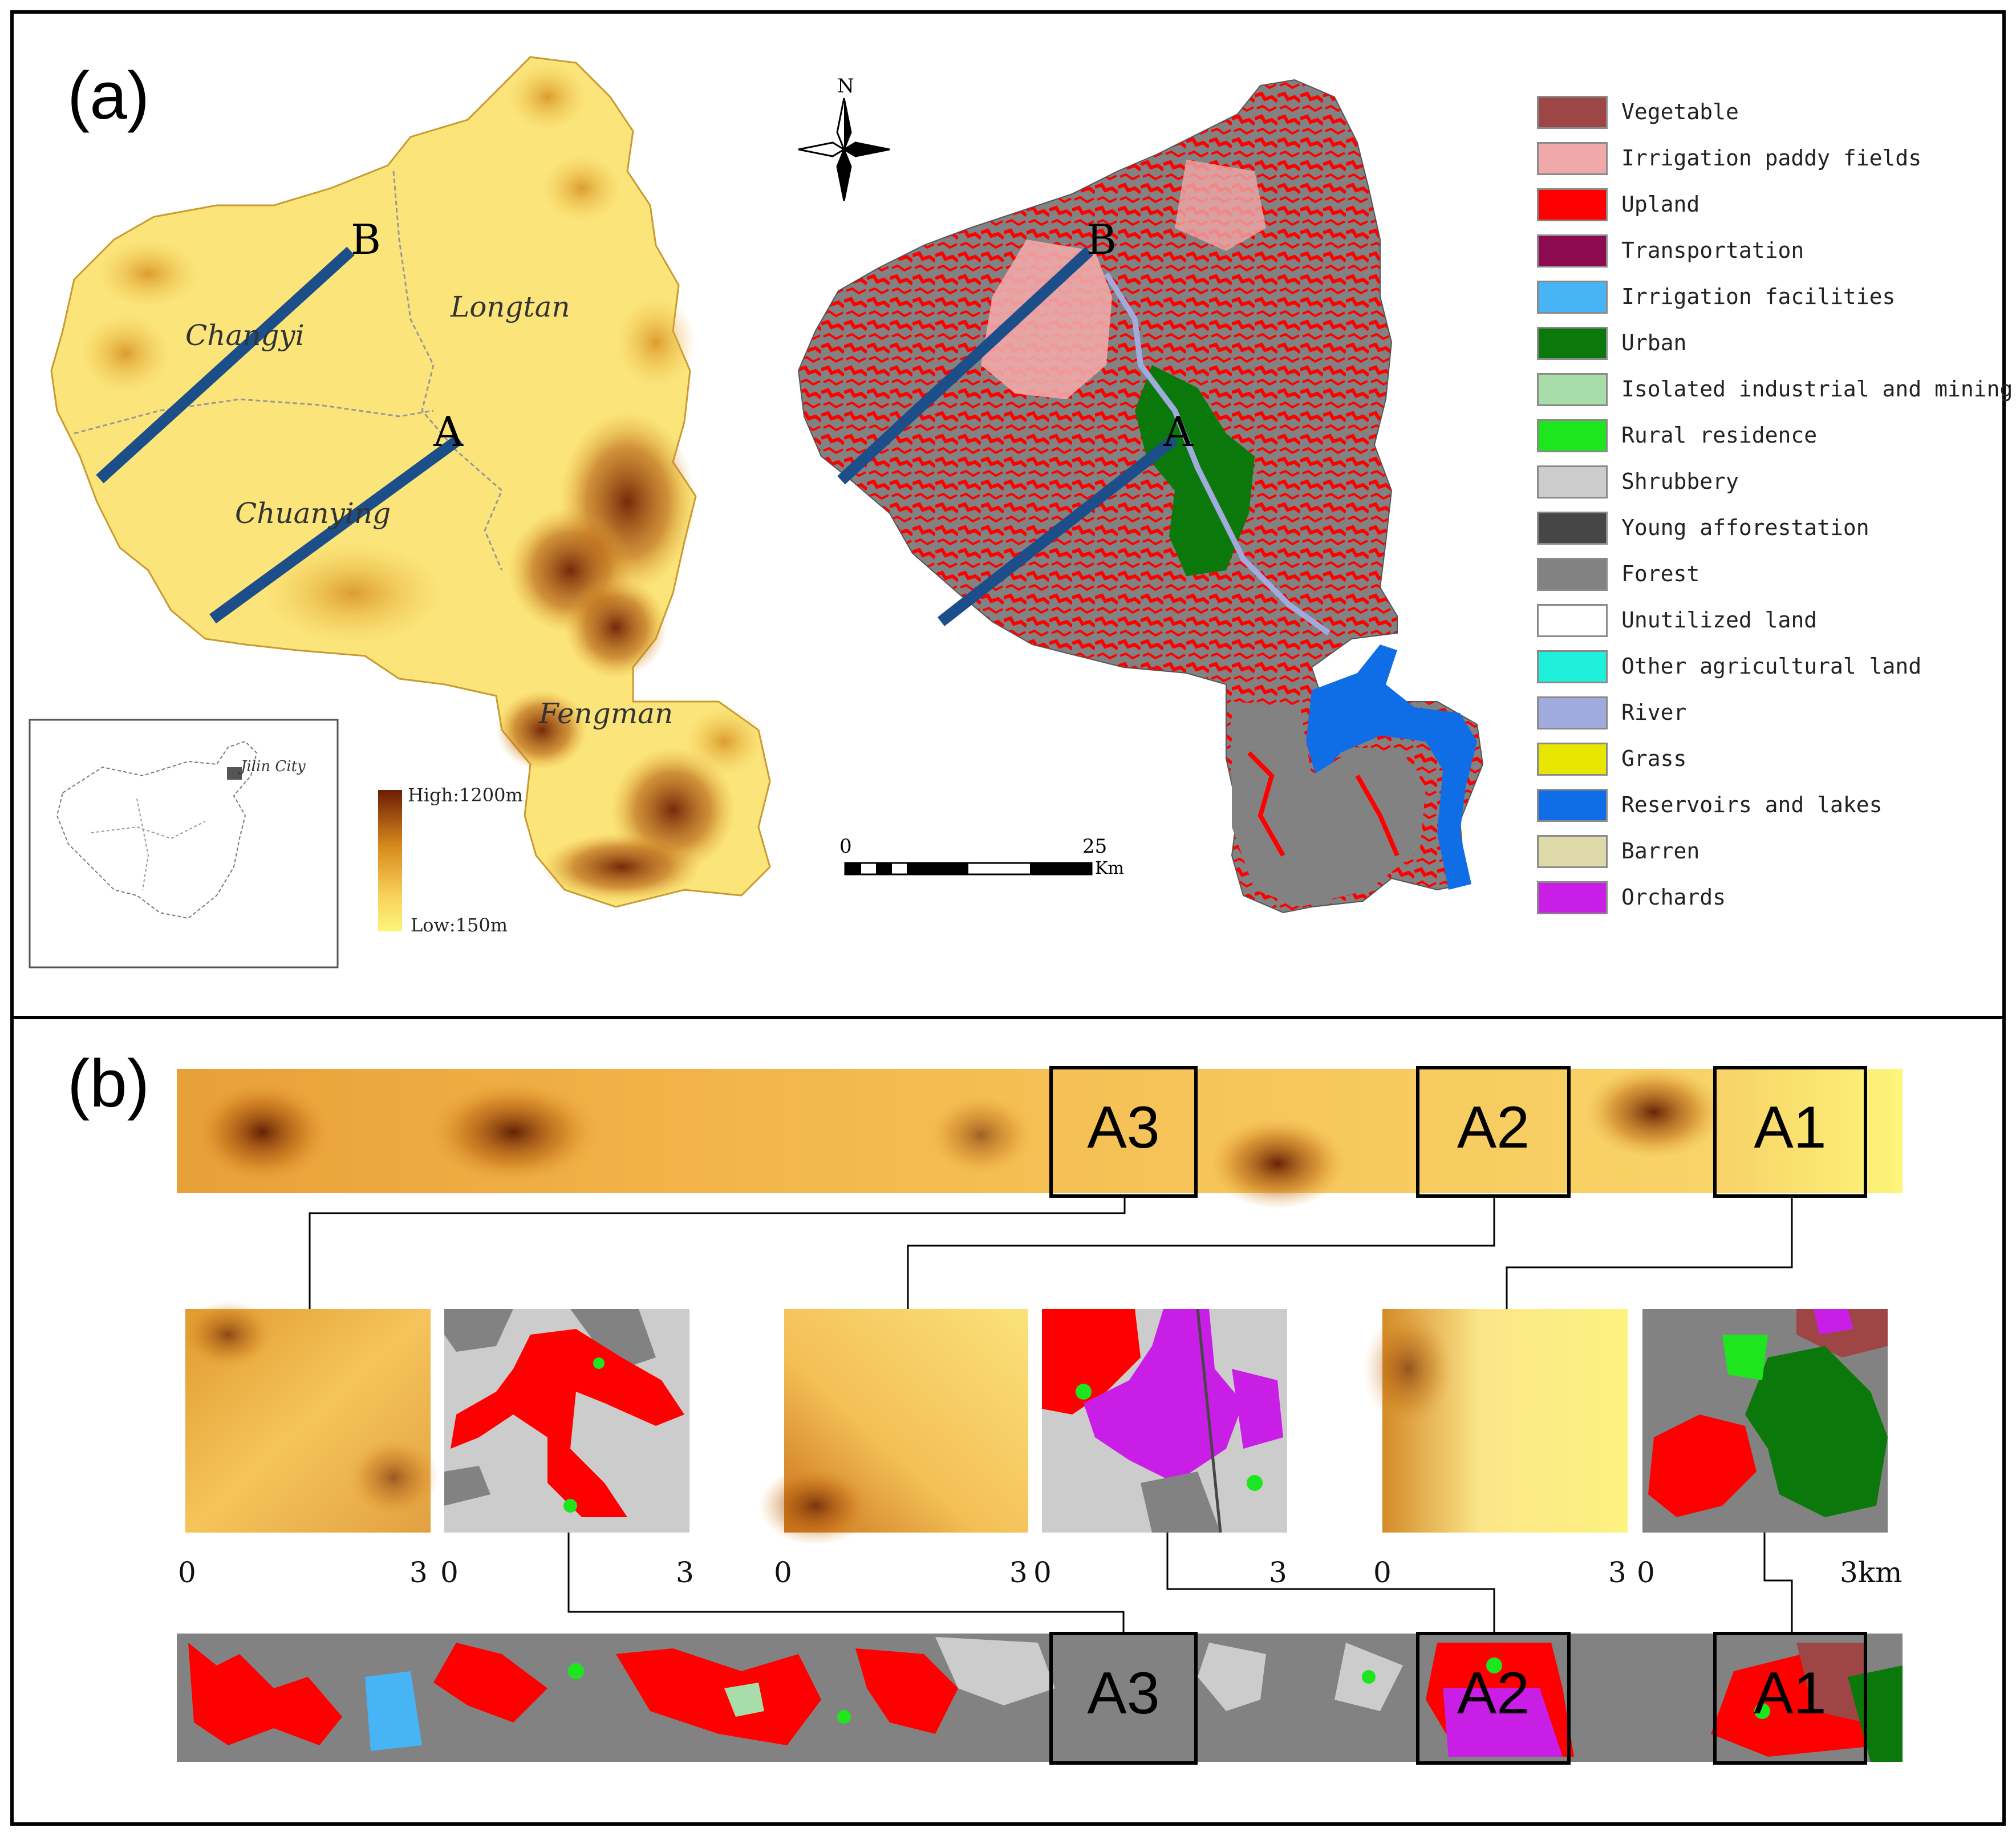  I want to click on region-label-fengman: Fengman, so click(605, 713).